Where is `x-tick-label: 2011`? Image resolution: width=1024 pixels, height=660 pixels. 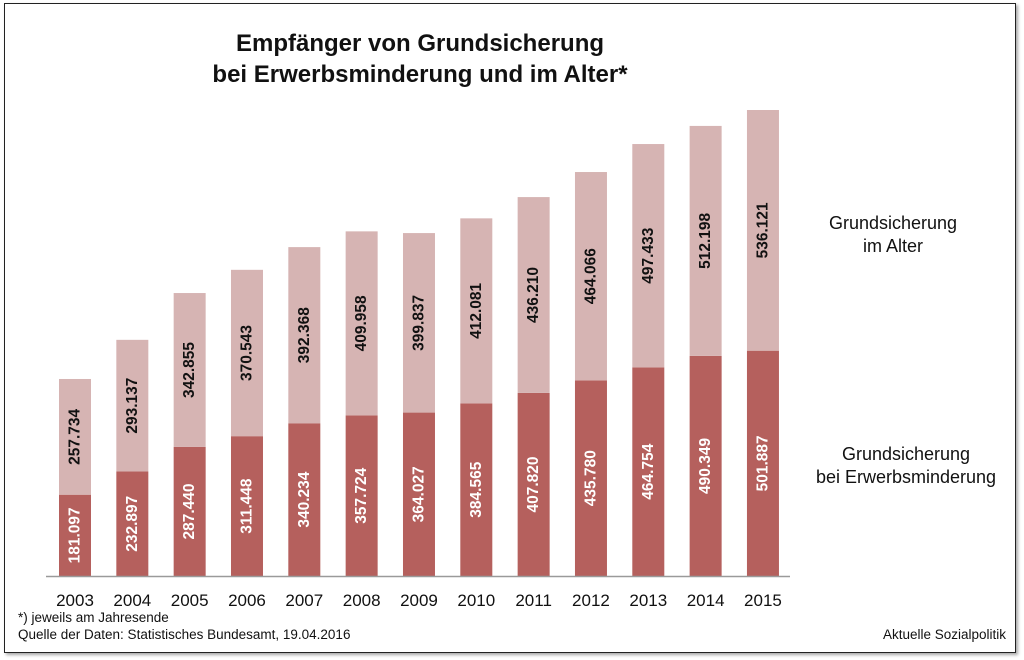
x-tick-label: 2011 is located at coordinates (533, 600).